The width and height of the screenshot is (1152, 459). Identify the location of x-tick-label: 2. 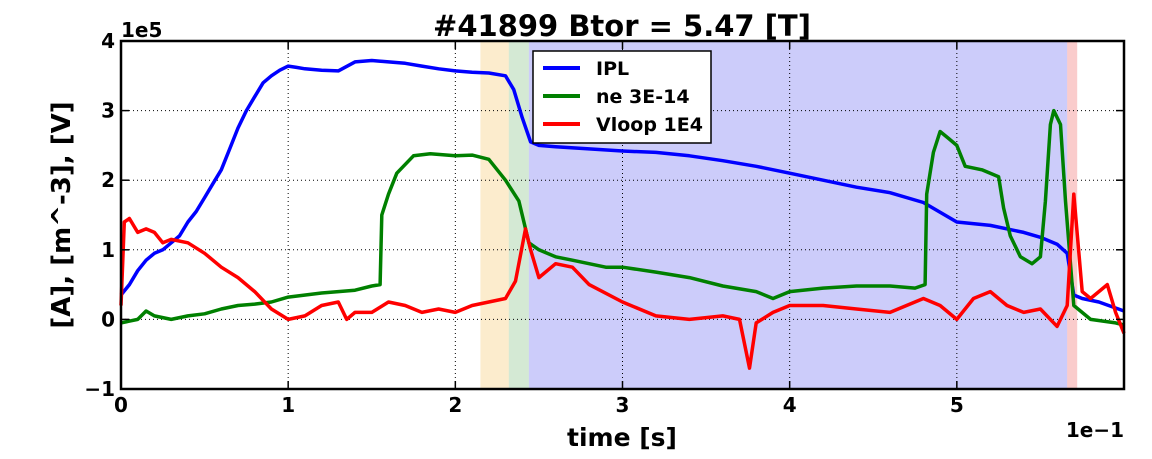
(455, 405).